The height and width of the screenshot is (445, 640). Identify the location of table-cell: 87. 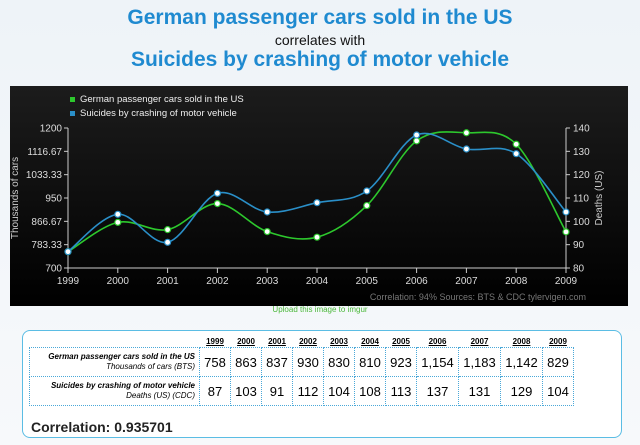
(215, 391).